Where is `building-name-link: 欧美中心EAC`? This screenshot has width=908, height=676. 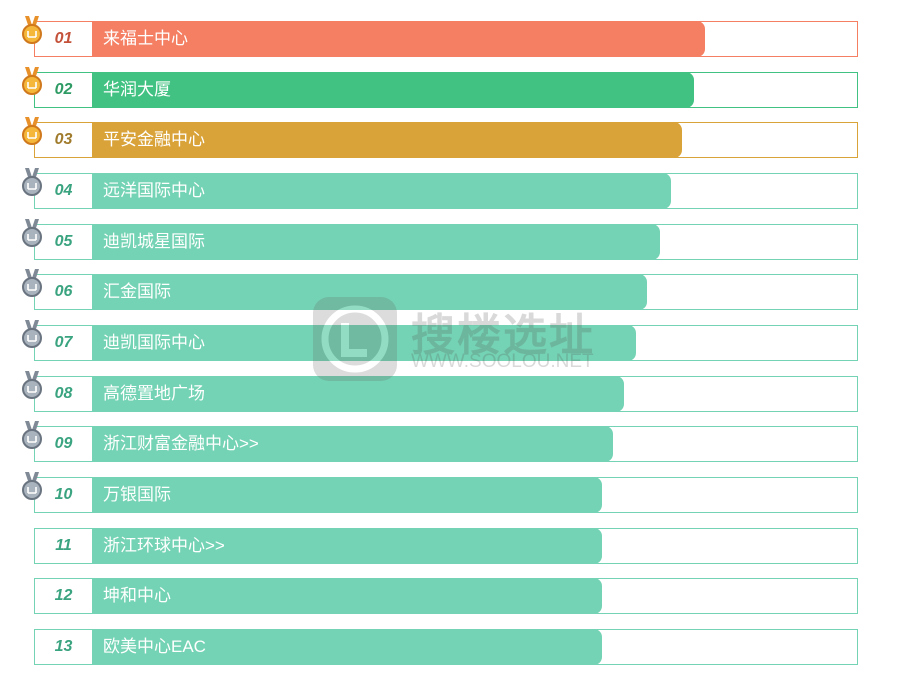 building-name-link: 欧美中心EAC is located at coordinates (154, 646).